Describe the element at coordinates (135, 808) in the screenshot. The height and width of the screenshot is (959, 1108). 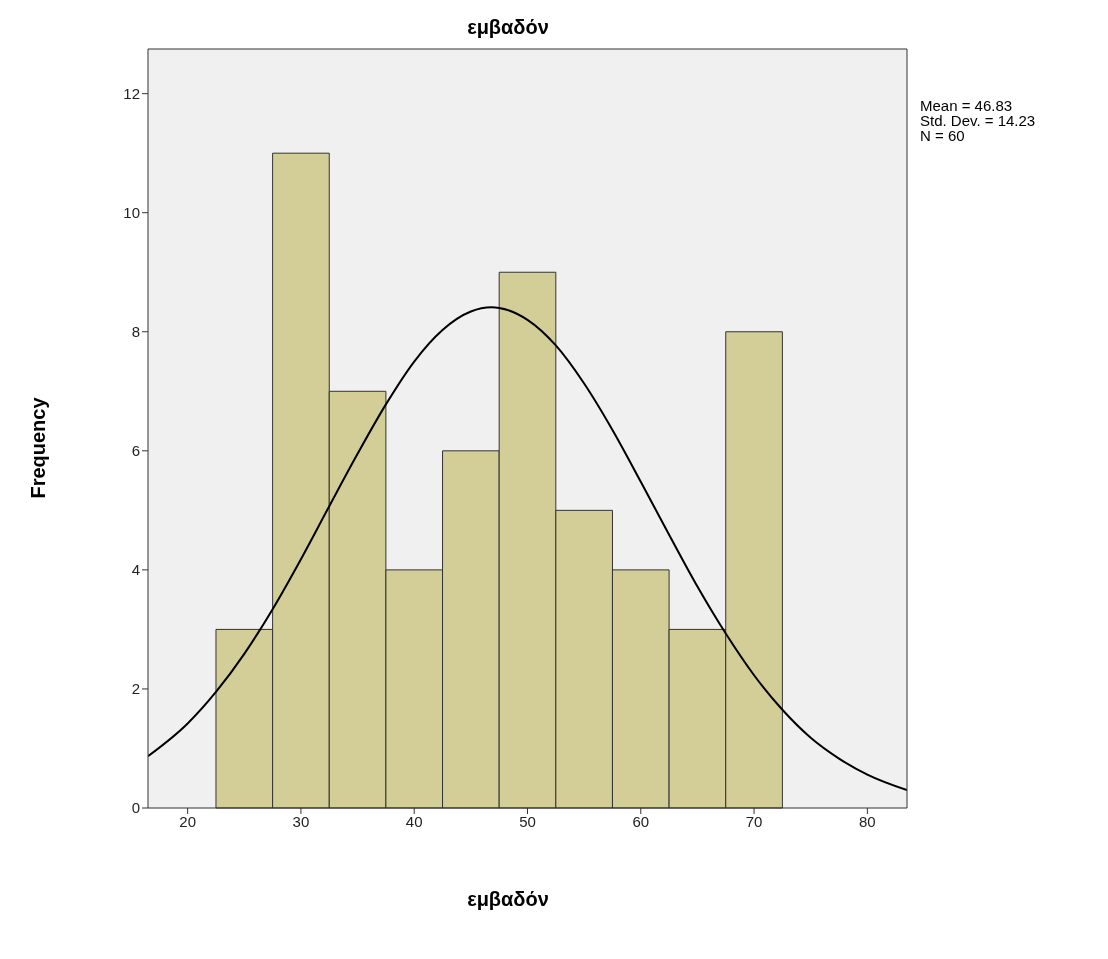
I see `y-tick-label: 0` at that location.